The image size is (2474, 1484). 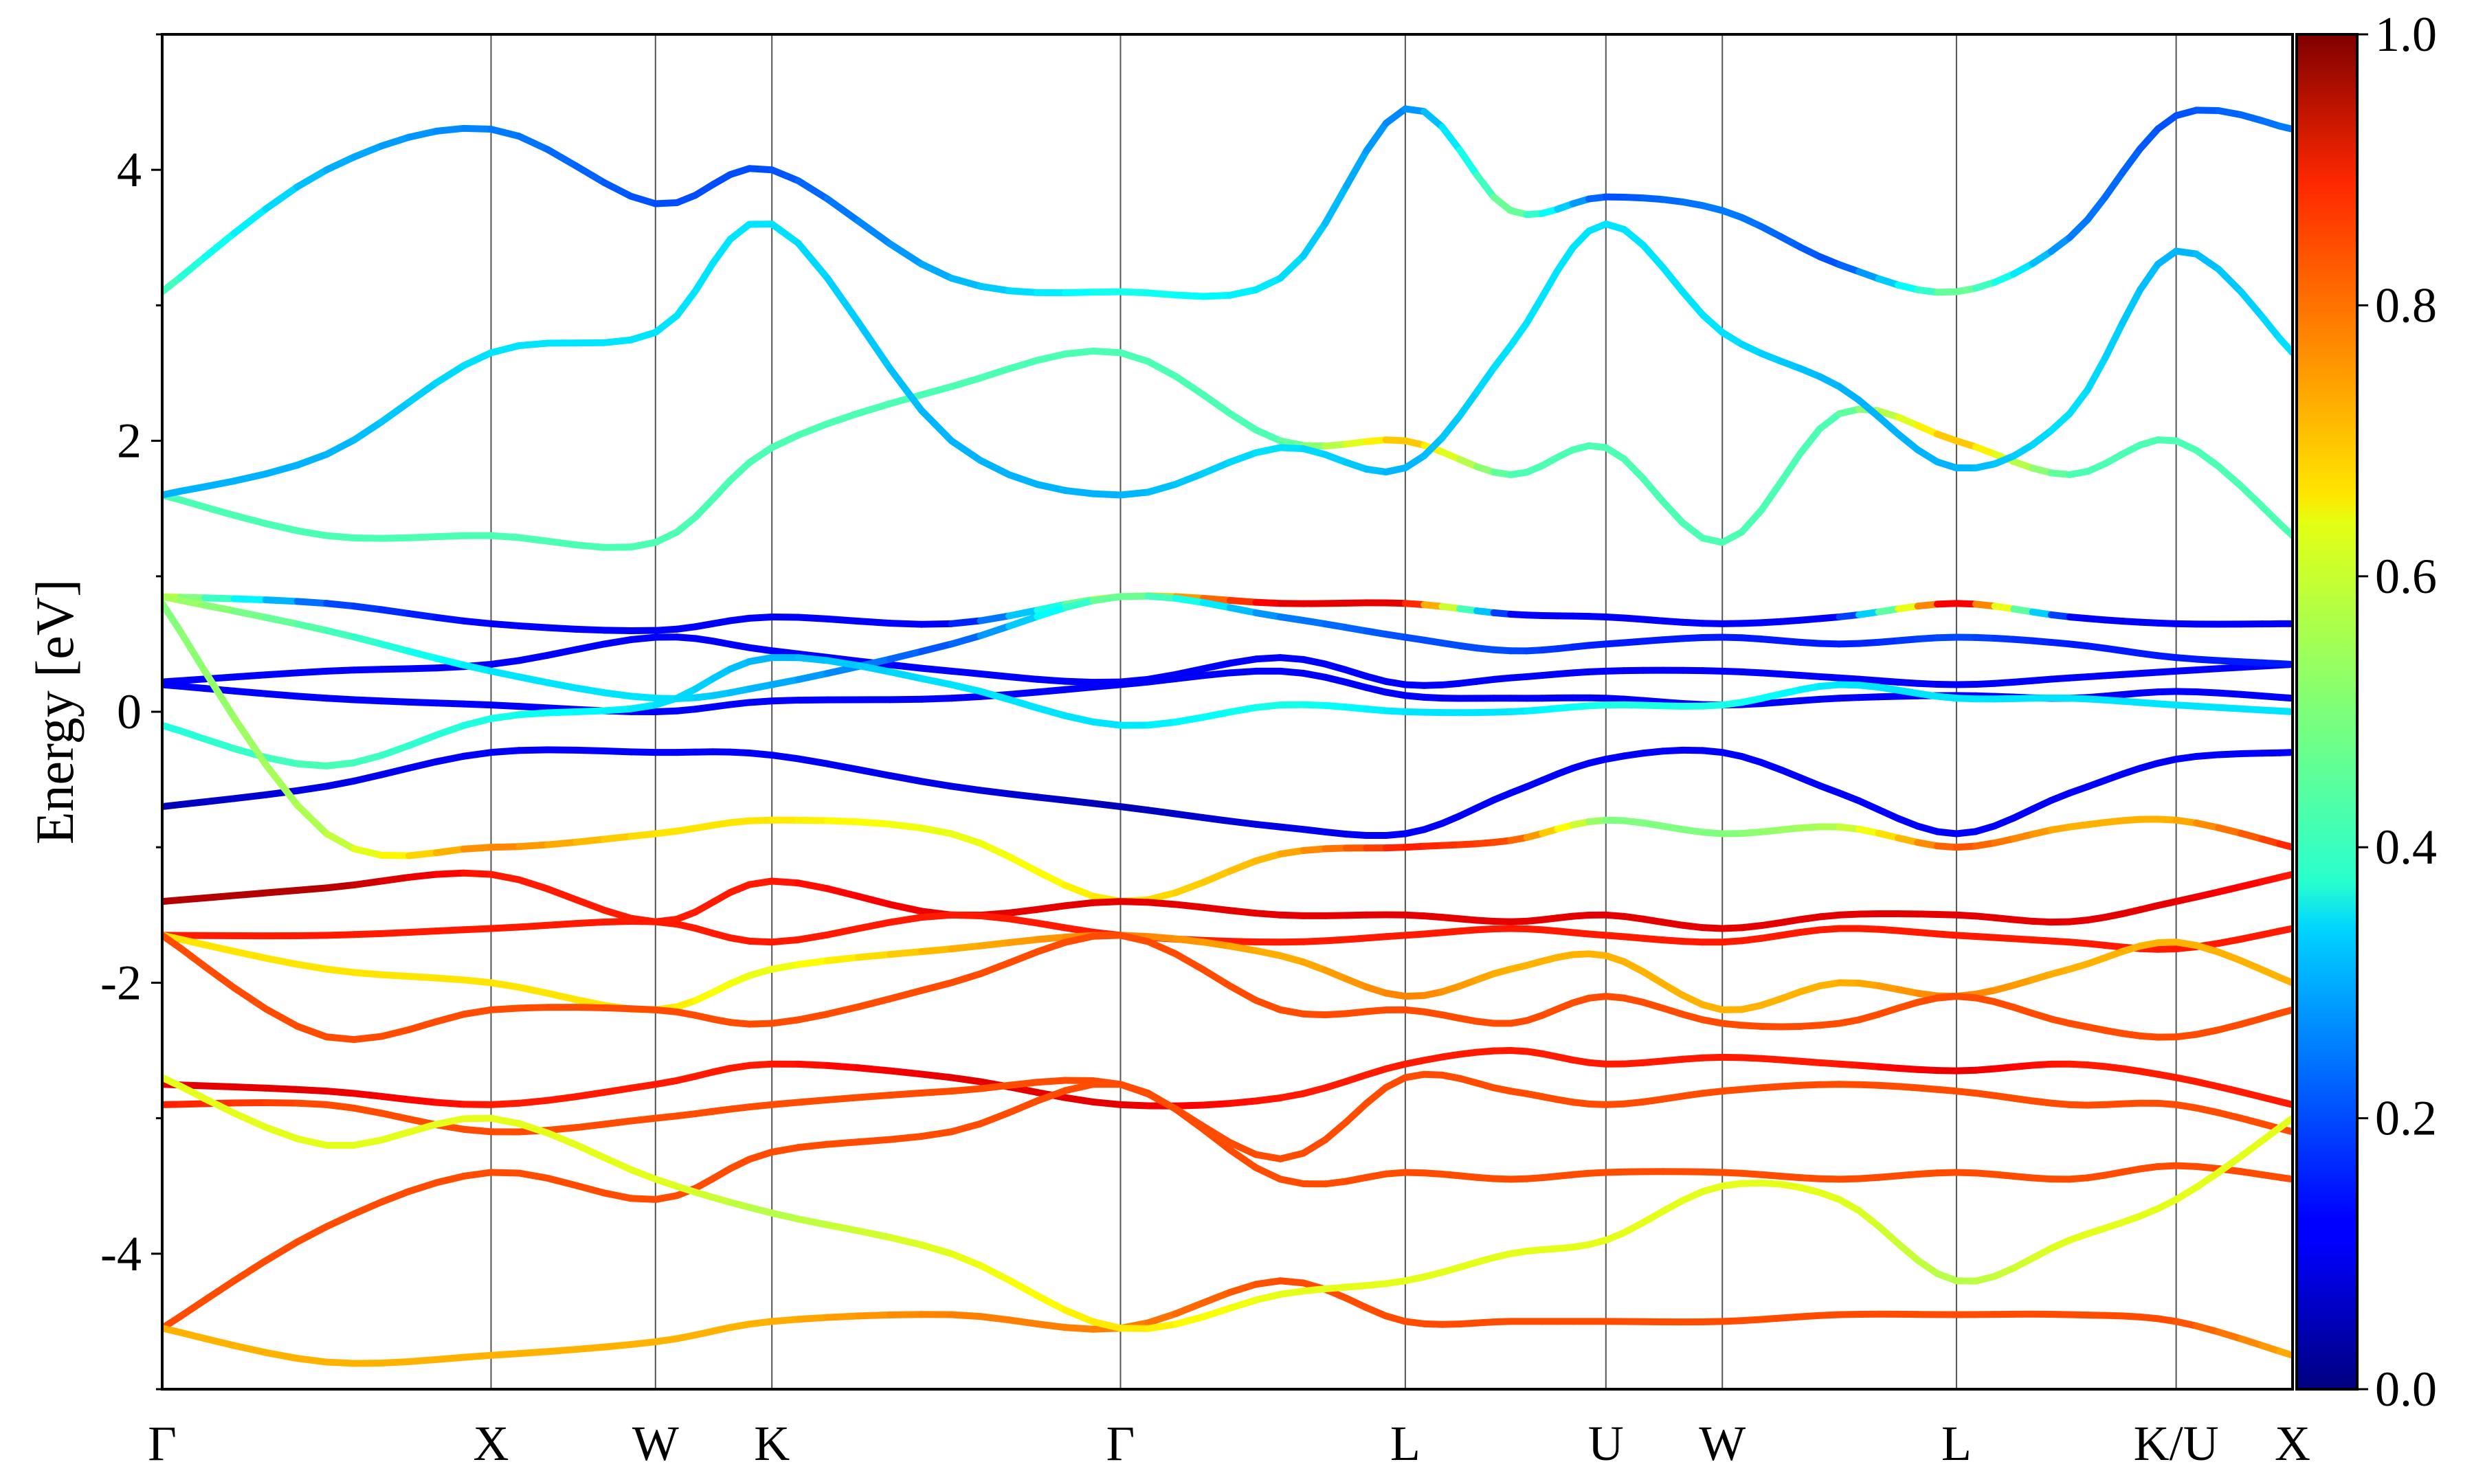 What do you see at coordinates (129, 441) in the screenshot?
I see `y-tick-label: 2` at bounding box center [129, 441].